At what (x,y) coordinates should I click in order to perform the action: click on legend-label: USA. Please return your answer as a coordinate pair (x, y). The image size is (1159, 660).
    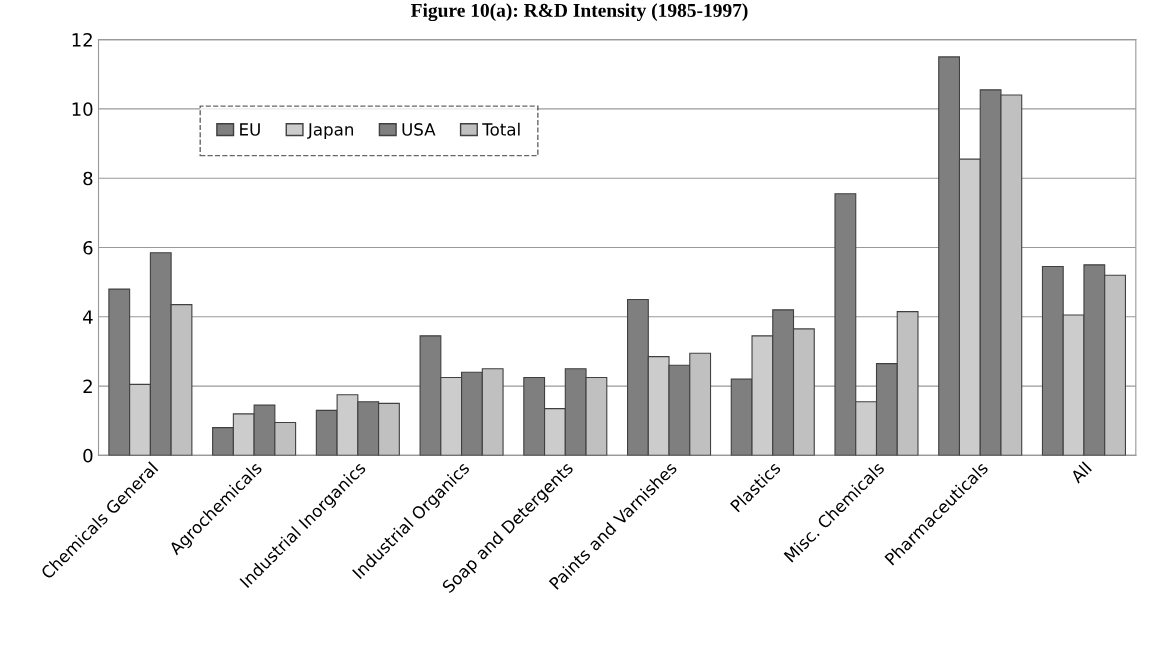
    Looking at the image, I should click on (419, 129).